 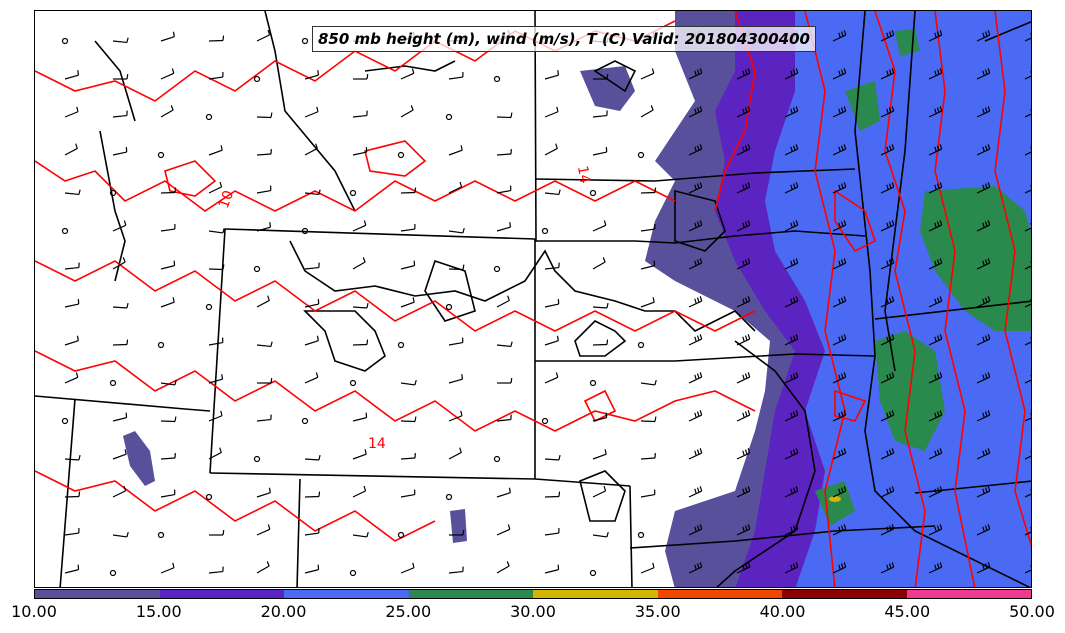 I want to click on colorbar-tick-label: 40.00, so click(x=782, y=611).